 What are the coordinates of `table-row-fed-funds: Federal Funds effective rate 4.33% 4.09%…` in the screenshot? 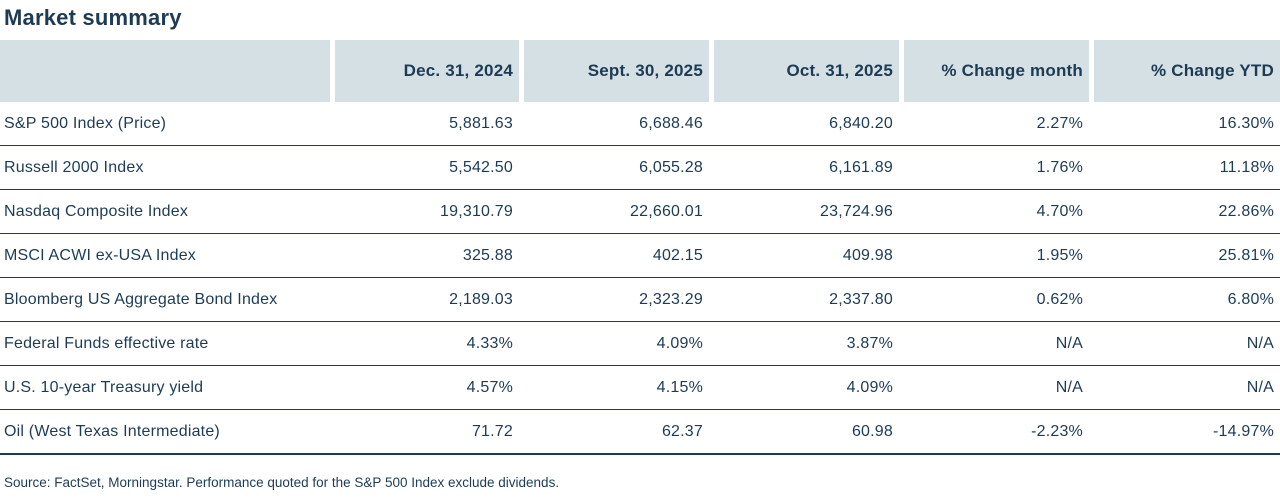 It's located at (640, 344).